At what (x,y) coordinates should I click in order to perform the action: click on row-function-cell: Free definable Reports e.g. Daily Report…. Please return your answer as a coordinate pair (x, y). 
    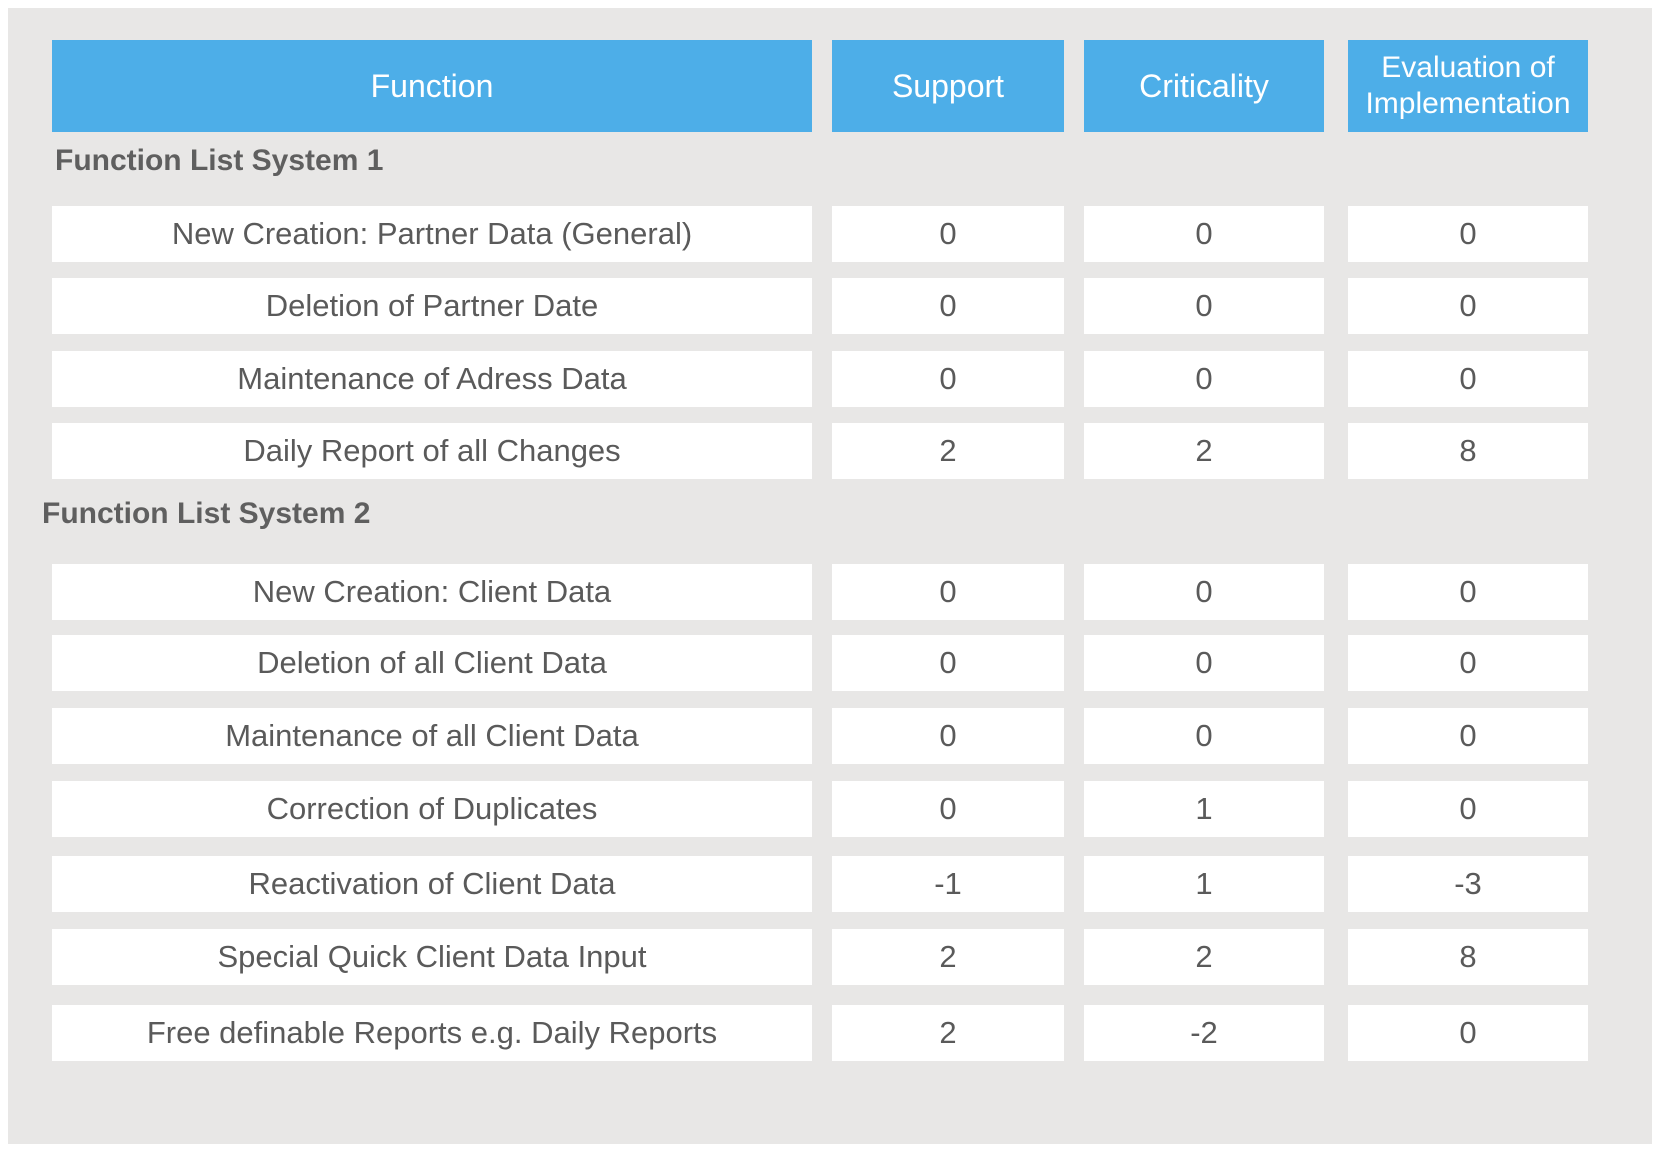
    Looking at the image, I should click on (432, 1033).